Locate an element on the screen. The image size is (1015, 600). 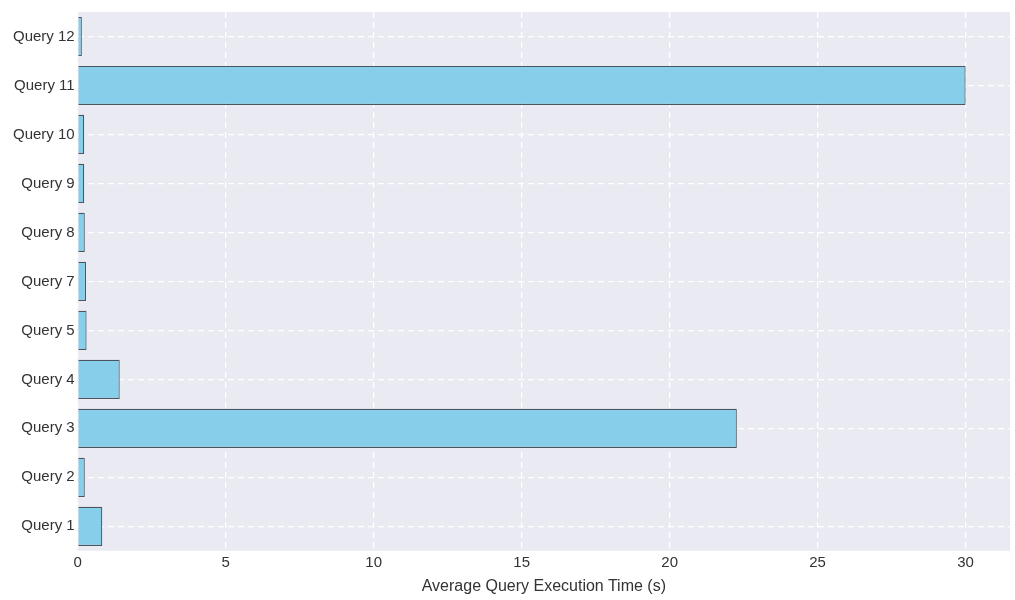
x-tick-label: 20 is located at coordinates (669, 561).